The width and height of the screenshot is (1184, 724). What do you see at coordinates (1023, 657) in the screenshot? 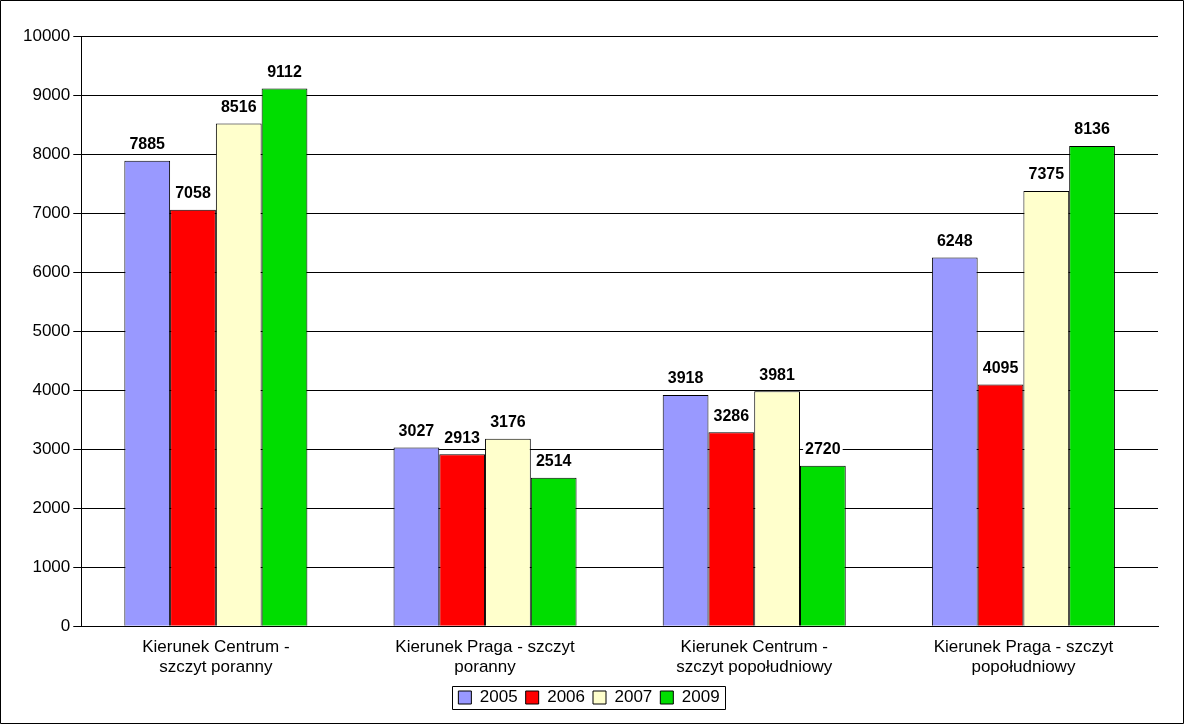
I see `x-tick-label: Kierunek Praga - szczyt popołudniowy` at bounding box center [1023, 657].